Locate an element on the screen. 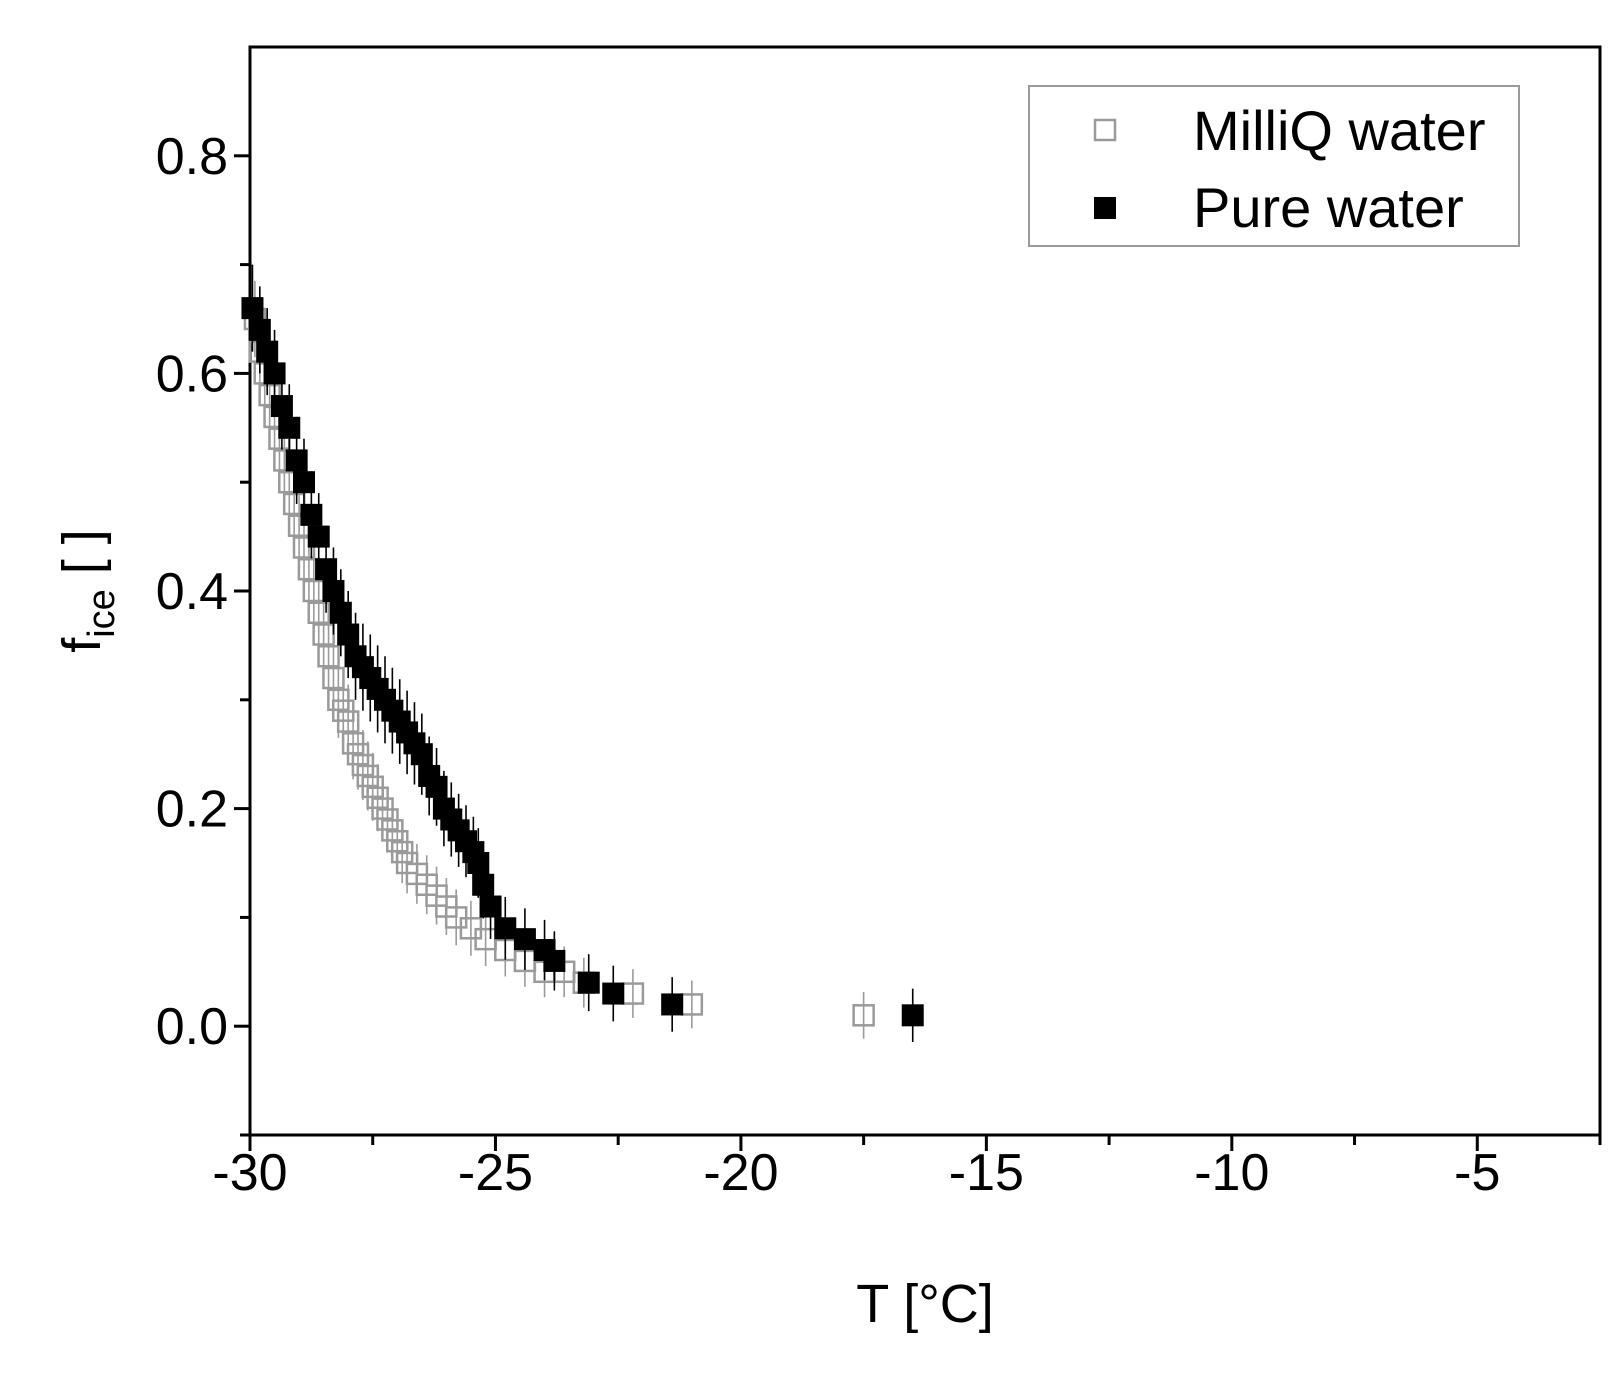 This screenshot has width=1621, height=1386. legend: MilliQ water Pure water is located at coordinates (1274, 166).